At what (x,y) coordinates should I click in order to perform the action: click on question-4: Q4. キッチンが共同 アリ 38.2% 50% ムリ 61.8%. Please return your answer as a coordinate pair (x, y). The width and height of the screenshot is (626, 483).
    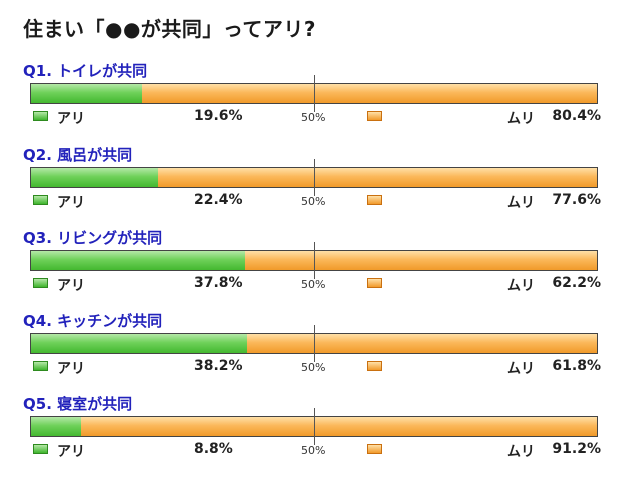
    Looking at the image, I should click on (313, 345).